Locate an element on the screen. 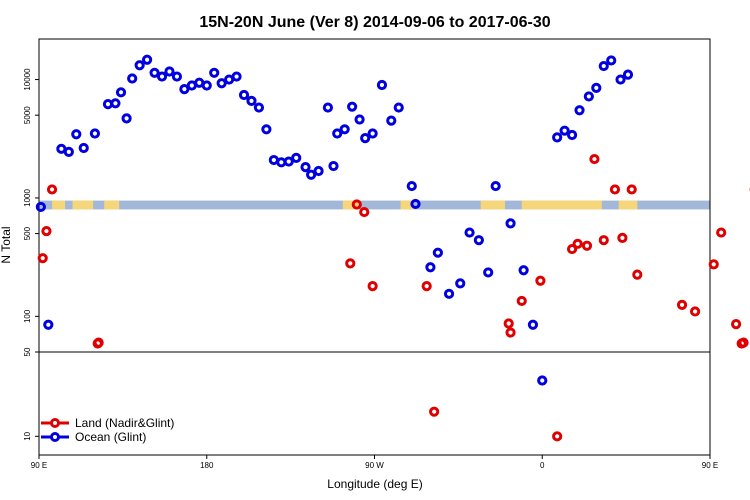  x-tick-label: 180 is located at coordinates (207, 465).